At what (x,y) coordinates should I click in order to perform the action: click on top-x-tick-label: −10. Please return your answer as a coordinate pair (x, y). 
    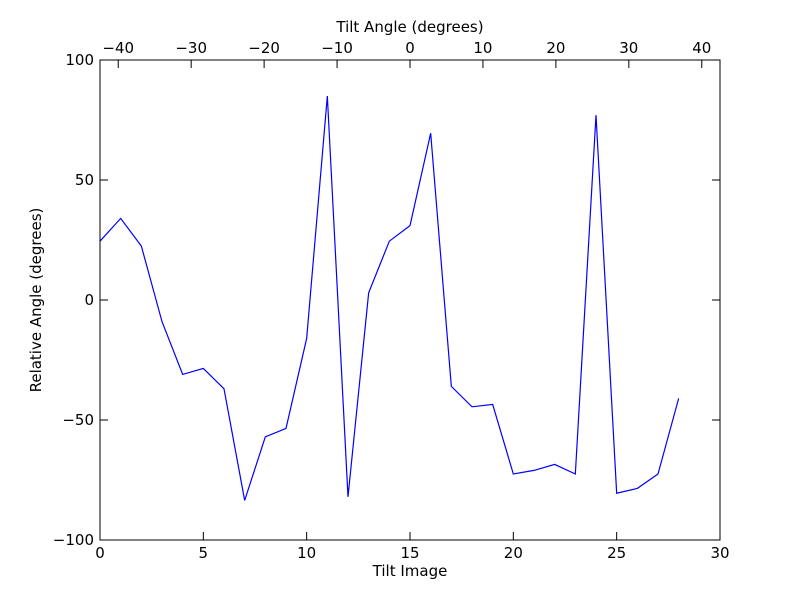
    Looking at the image, I should click on (337, 48).